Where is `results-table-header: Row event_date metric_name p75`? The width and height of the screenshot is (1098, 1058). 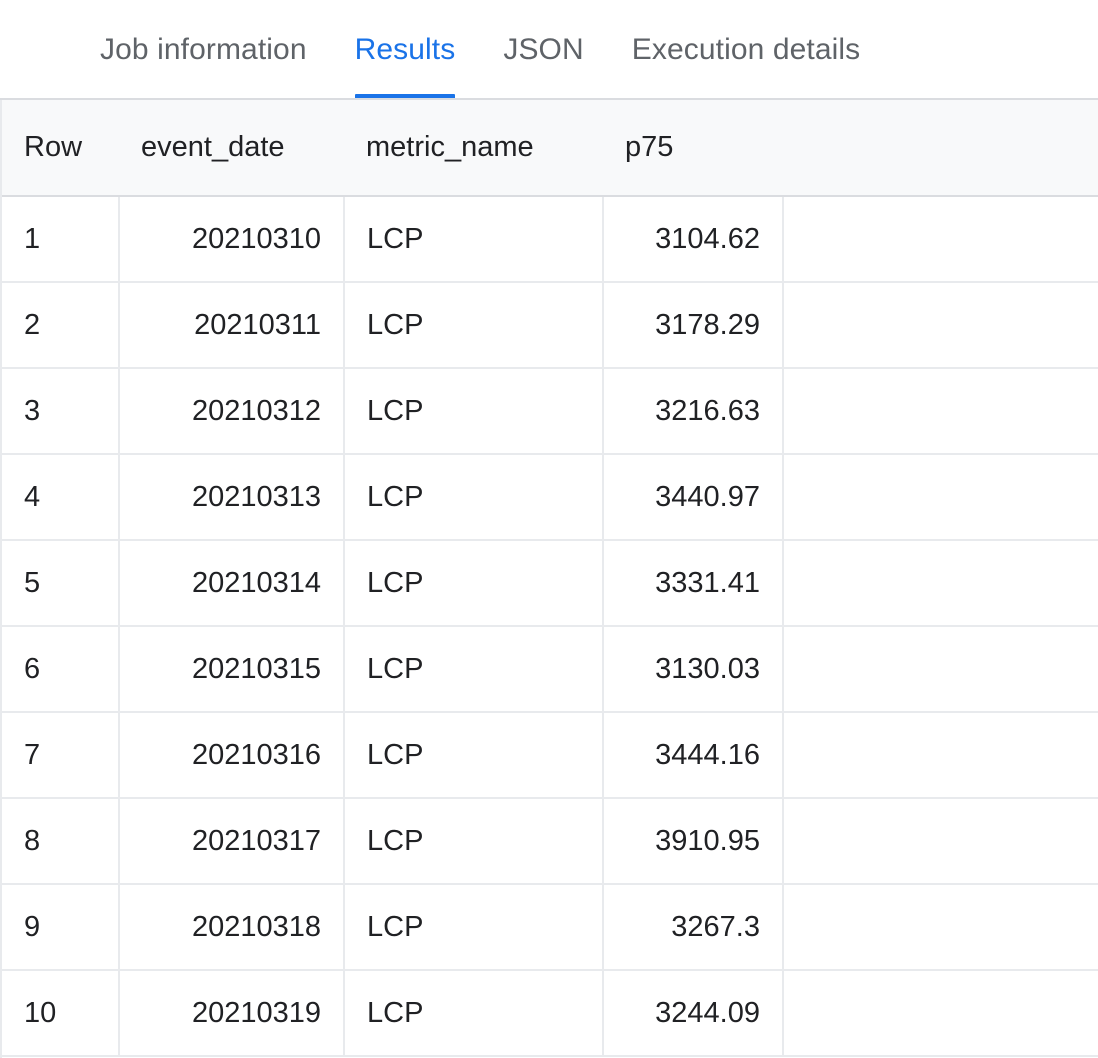 results-table-header: Row event_date metric_name p75 is located at coordinates (550, 148).